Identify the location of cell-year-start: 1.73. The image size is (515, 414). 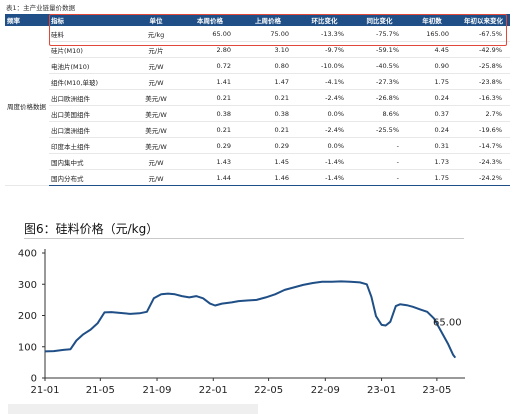
(432, 161).